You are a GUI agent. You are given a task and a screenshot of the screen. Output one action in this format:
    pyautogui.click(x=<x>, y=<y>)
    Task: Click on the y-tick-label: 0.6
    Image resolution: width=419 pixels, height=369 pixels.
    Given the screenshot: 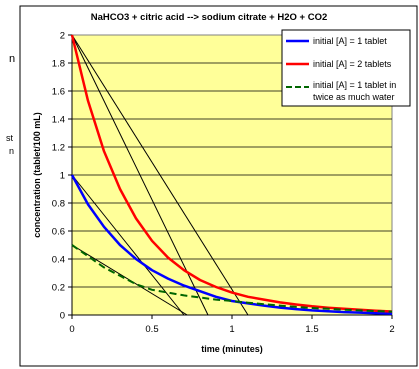 What is the action you would take?
    pyautogui.click(x=58, y=232)
    